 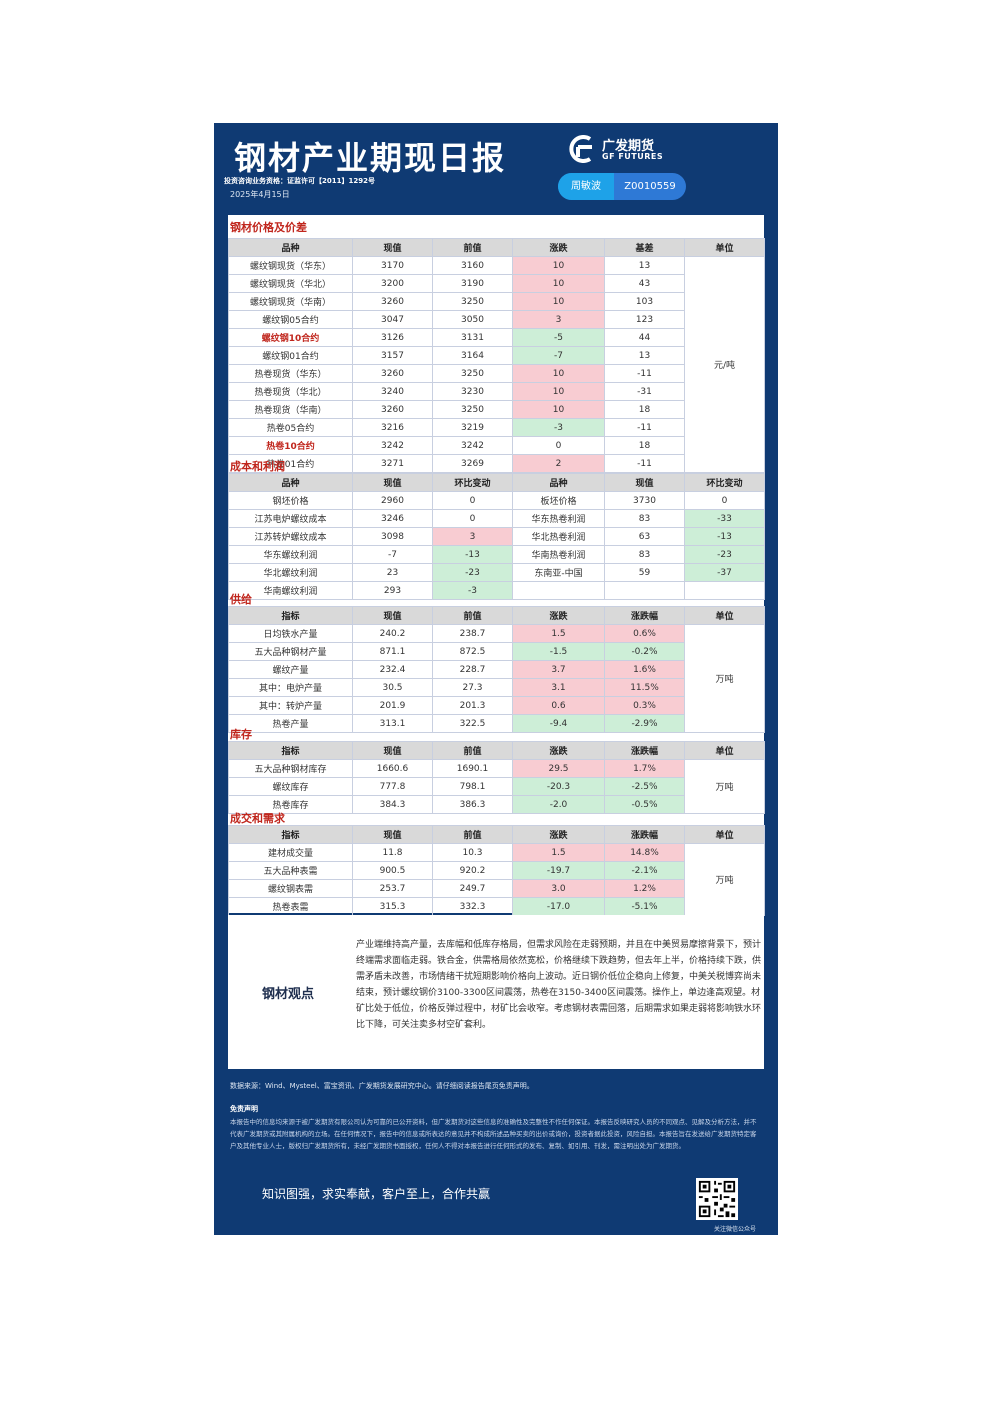 I want to click on table-row: 螺纹钢表需 253.7 249.7 3.0 1.2%, so click(x=496, y=888).